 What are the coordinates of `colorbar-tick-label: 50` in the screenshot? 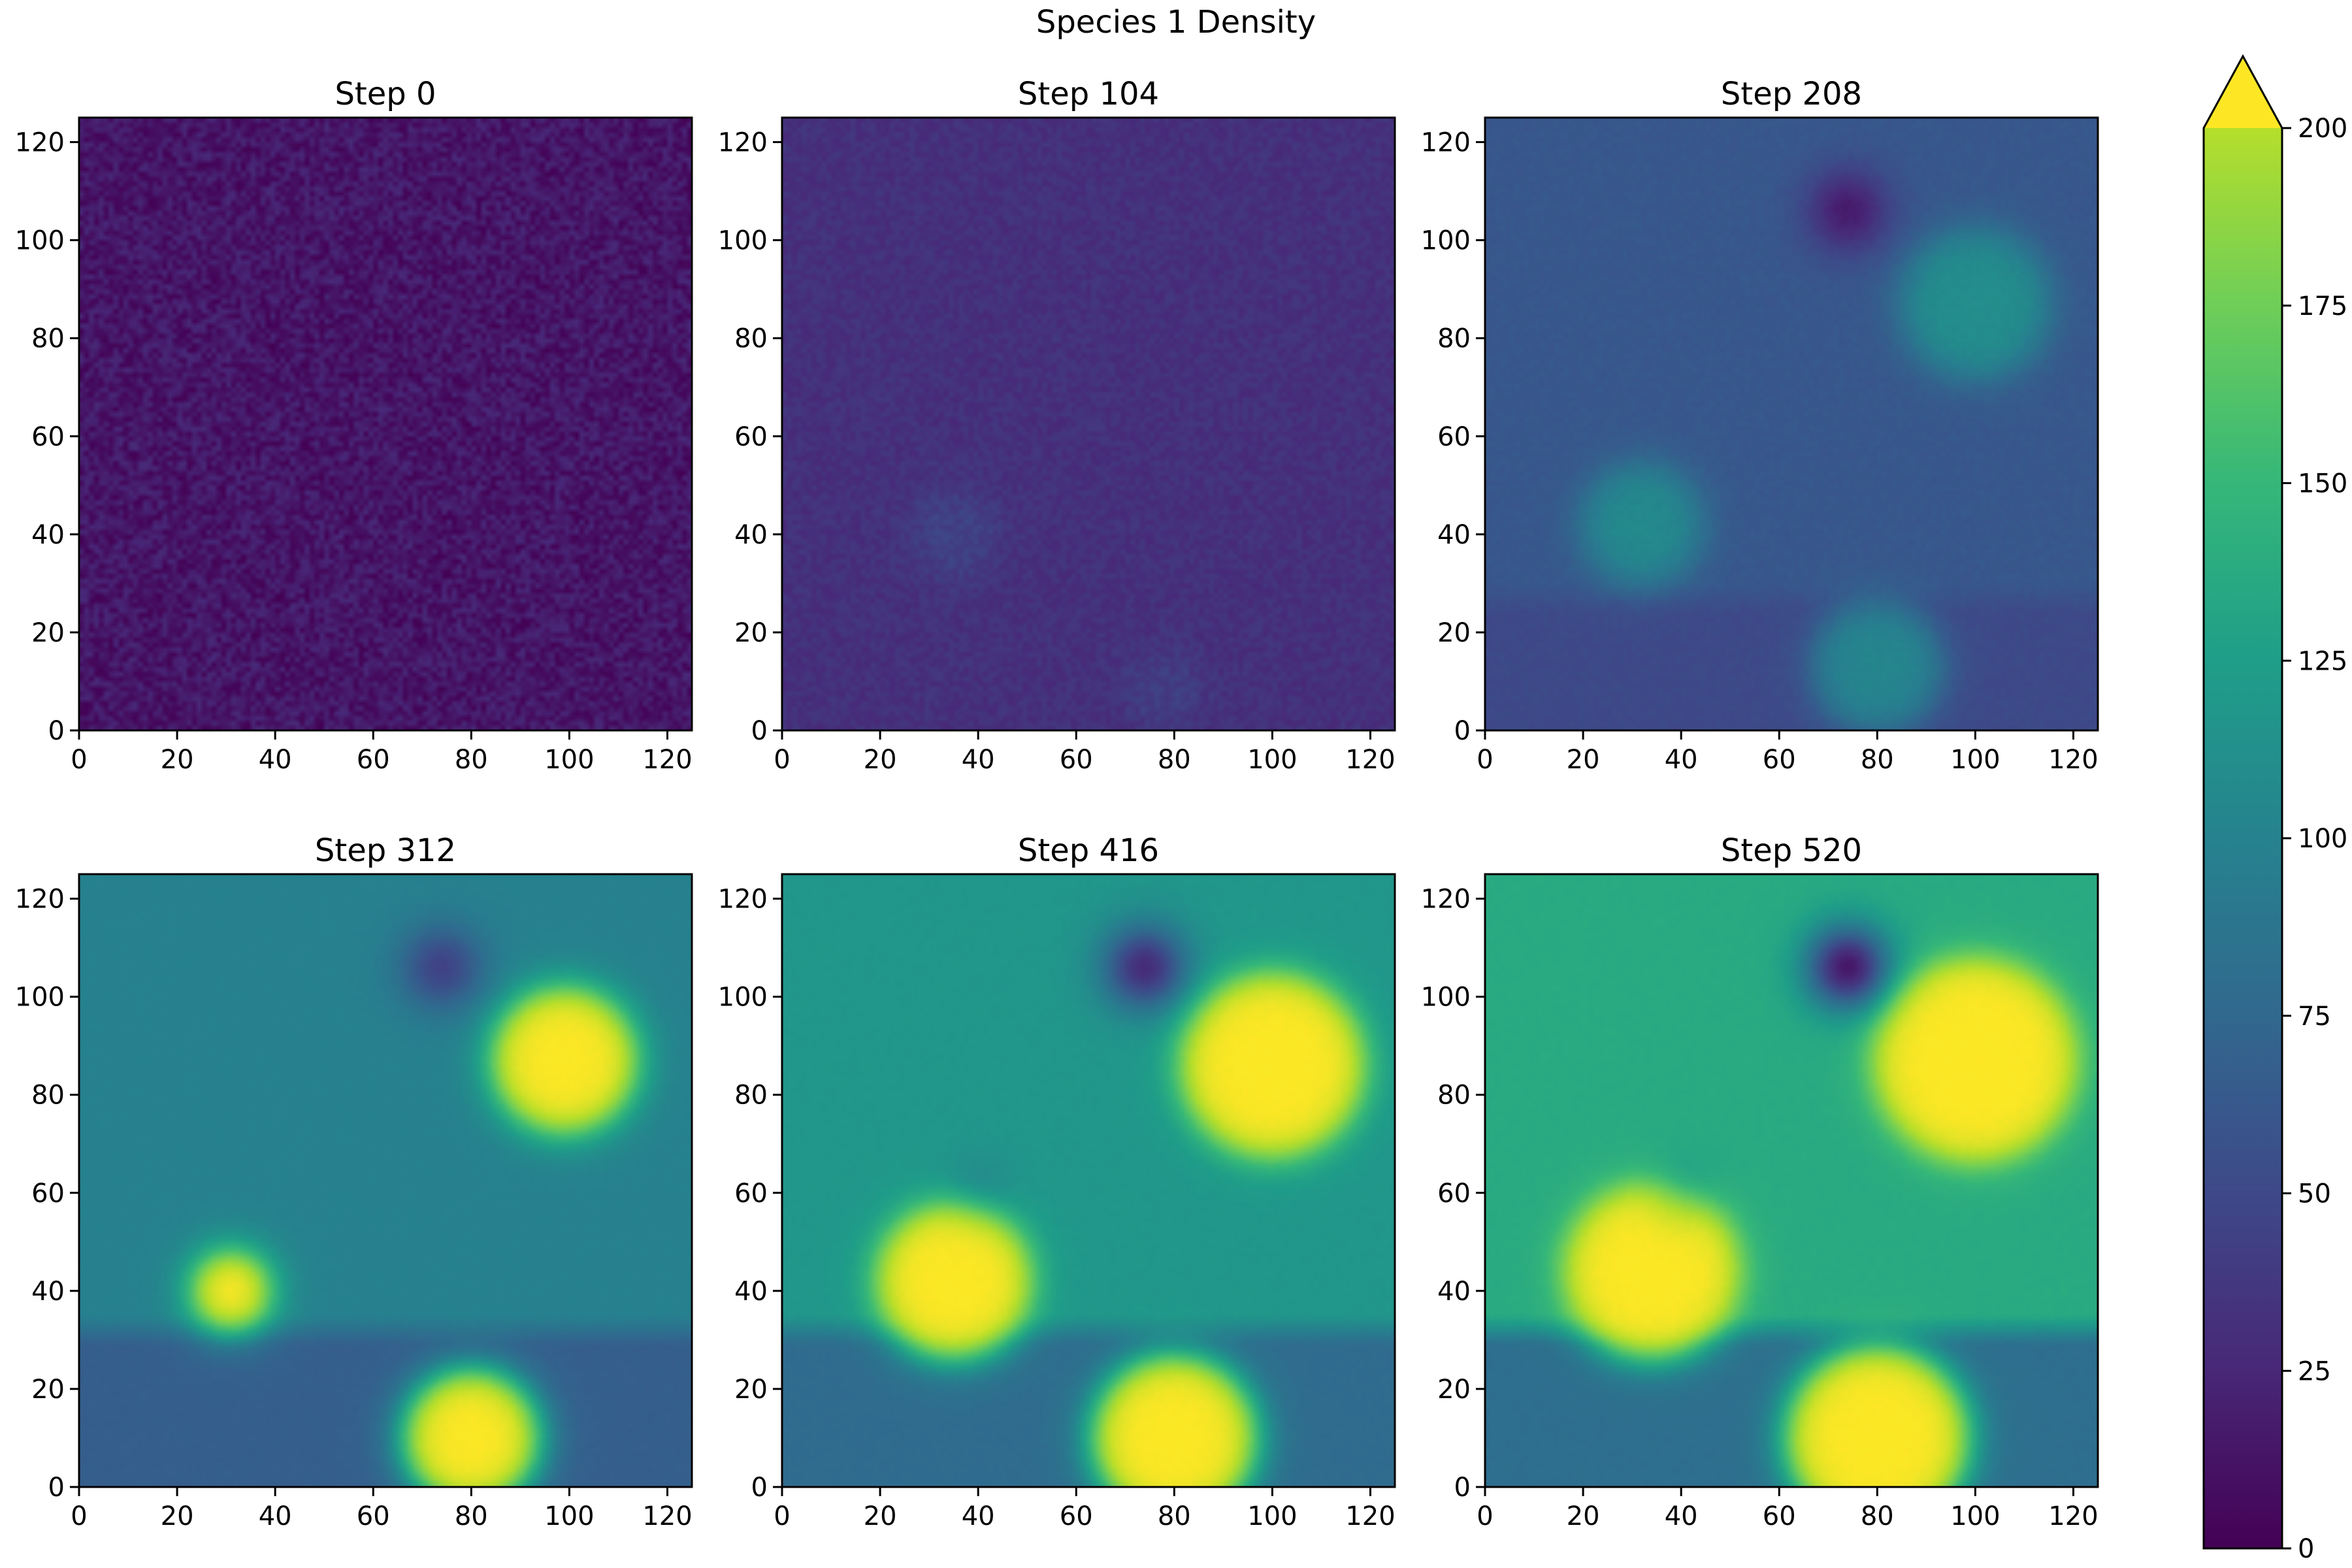 It's located at (2314, 1194).